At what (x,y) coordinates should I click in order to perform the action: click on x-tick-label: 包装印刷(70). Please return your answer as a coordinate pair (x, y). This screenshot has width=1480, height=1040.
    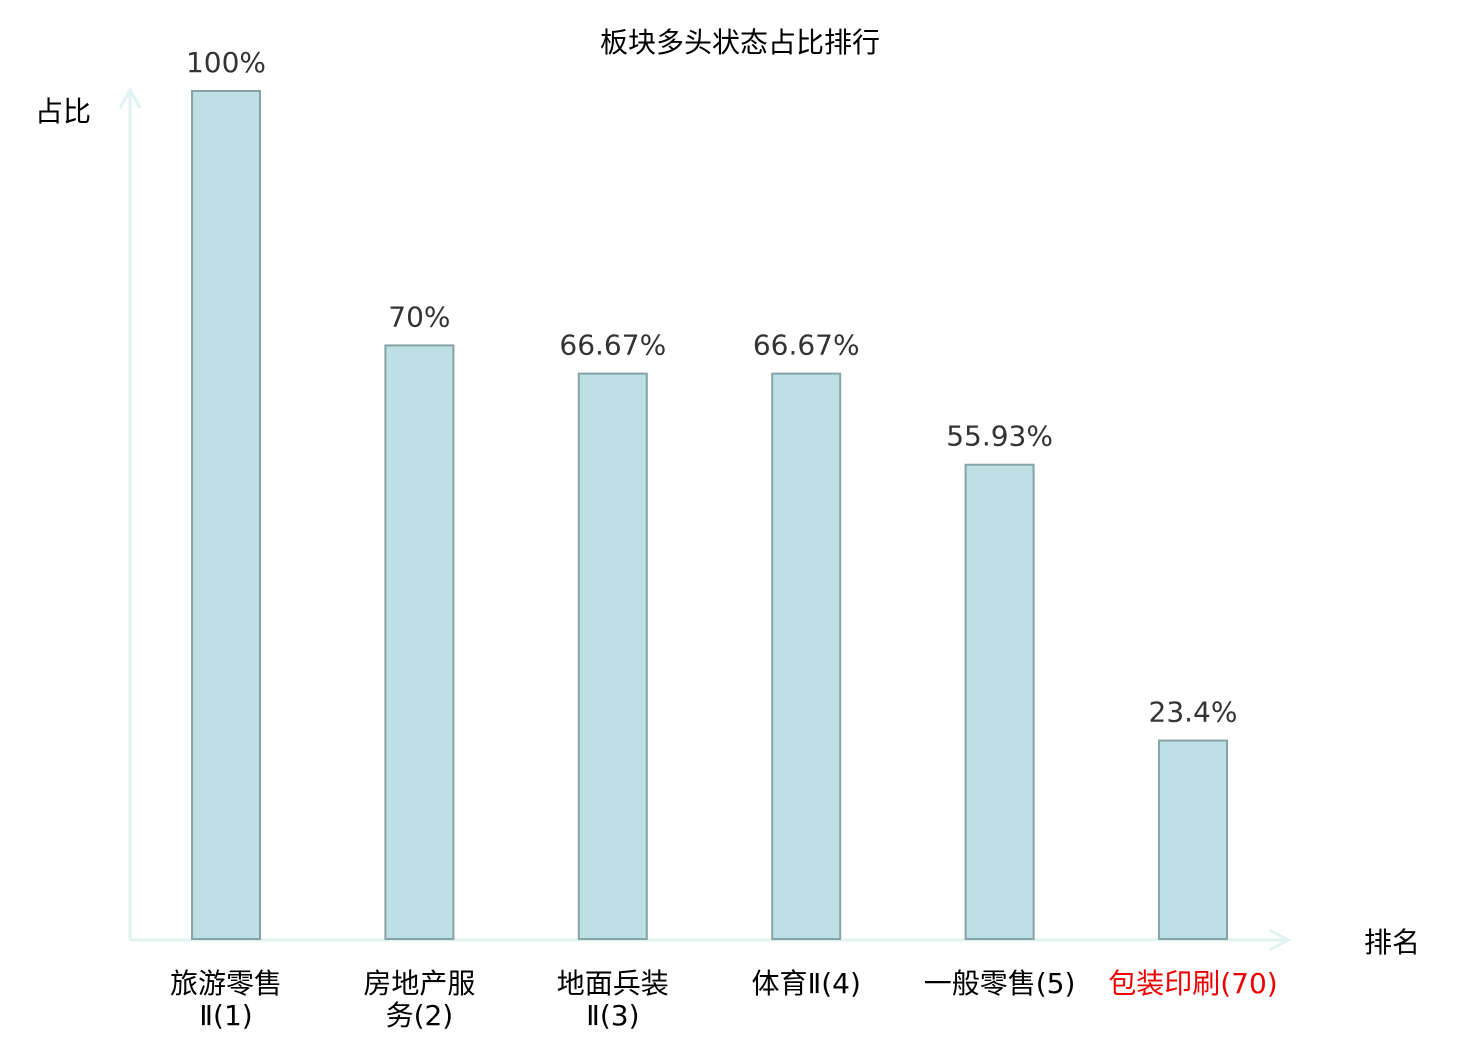
    Looking at the image, I should click on (1192, 983).